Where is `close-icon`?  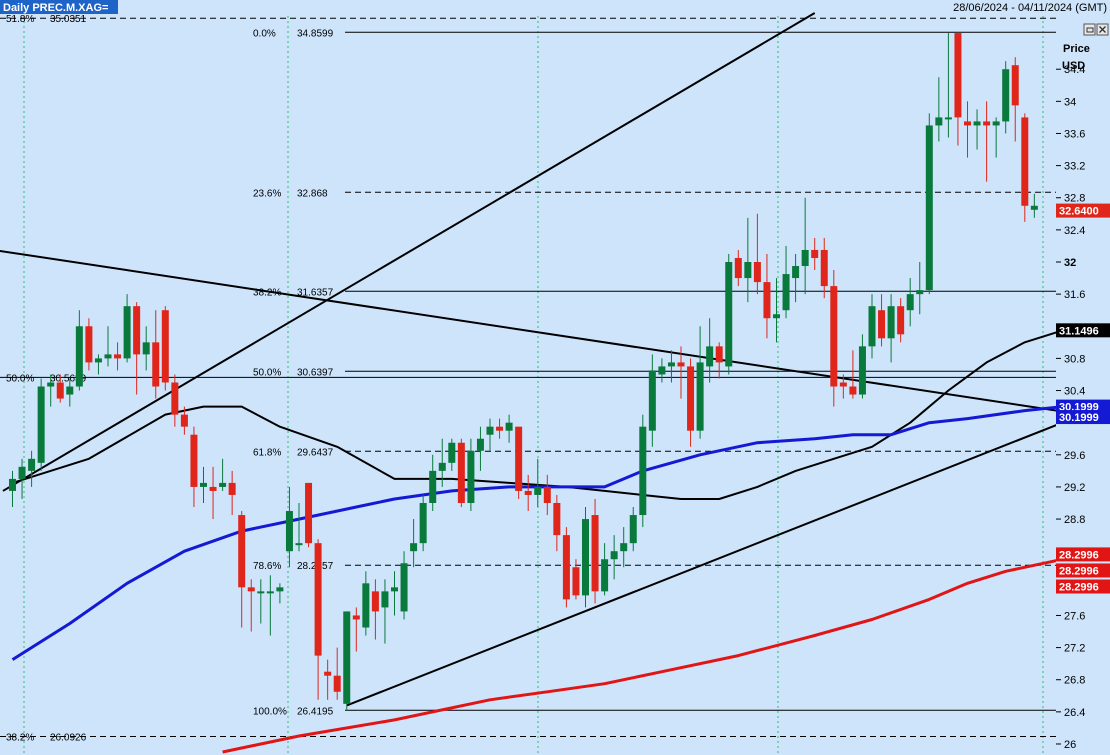 close-icon is located at coordinates (1102, 29).